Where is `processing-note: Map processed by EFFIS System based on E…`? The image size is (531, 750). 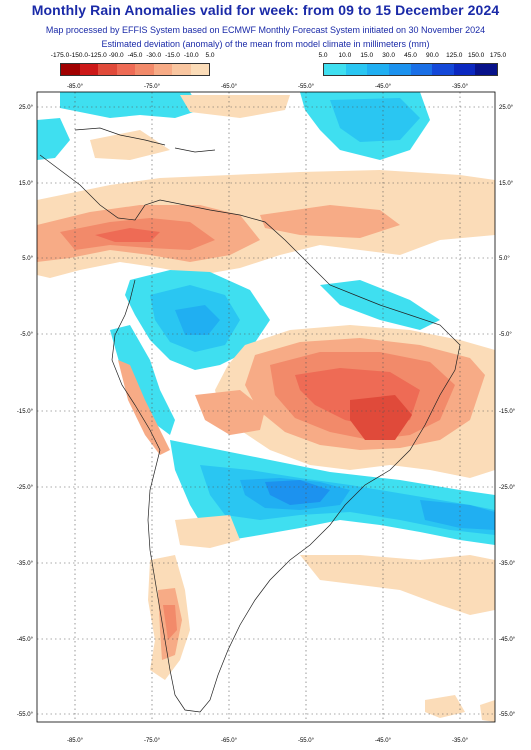 processing-note: Map processed by EFFIS System based on E… is located at coordinates (265, 30).